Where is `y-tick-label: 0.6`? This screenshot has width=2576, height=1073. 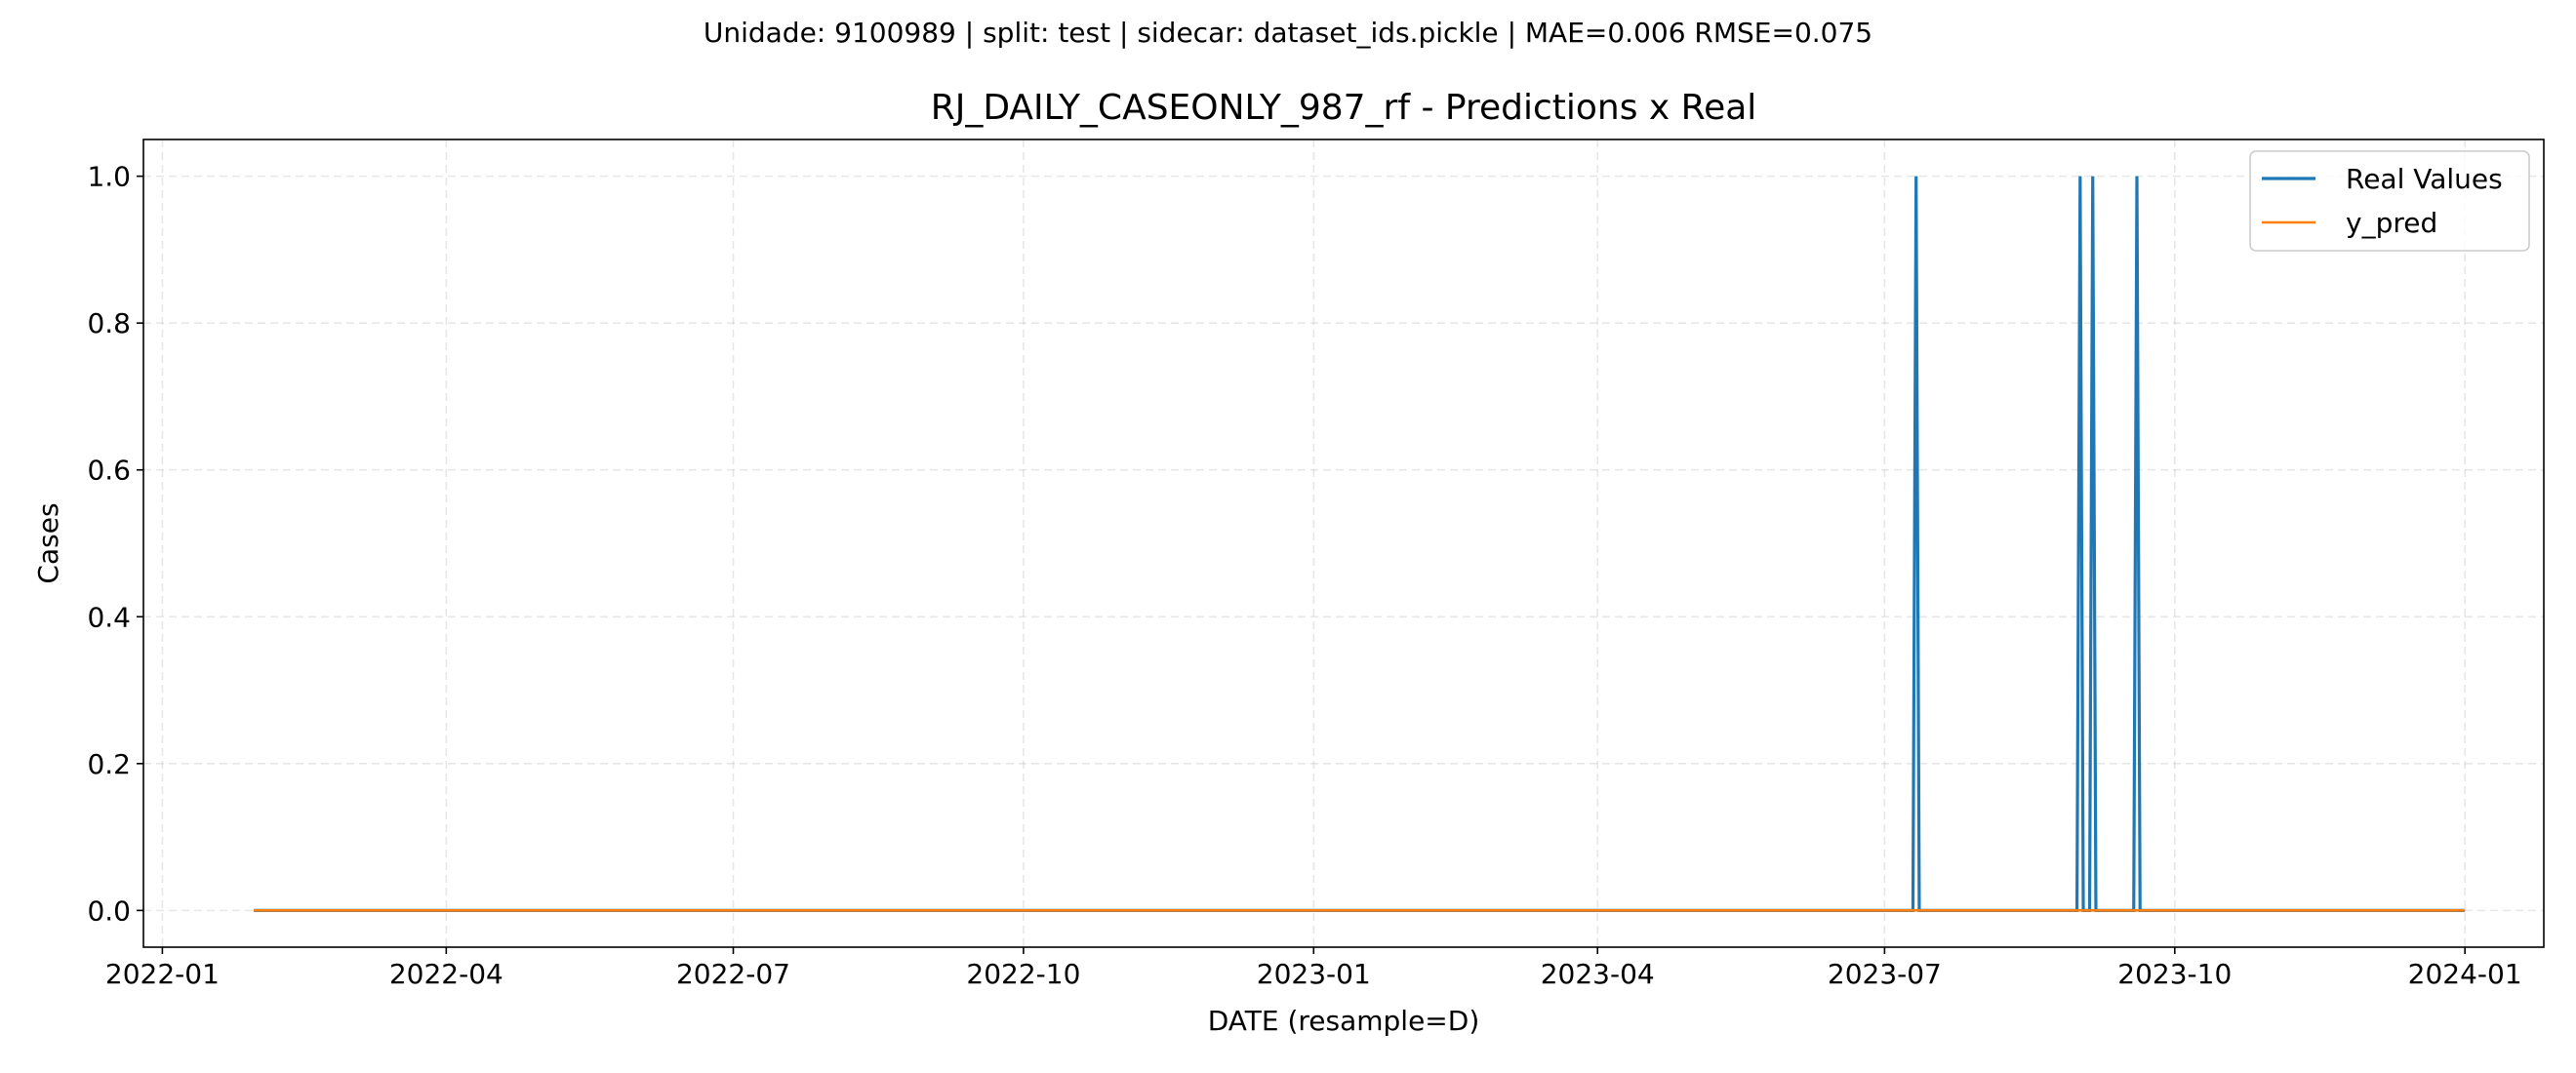
y-tick-label: 0.6 is located at coordinates (109, 471).